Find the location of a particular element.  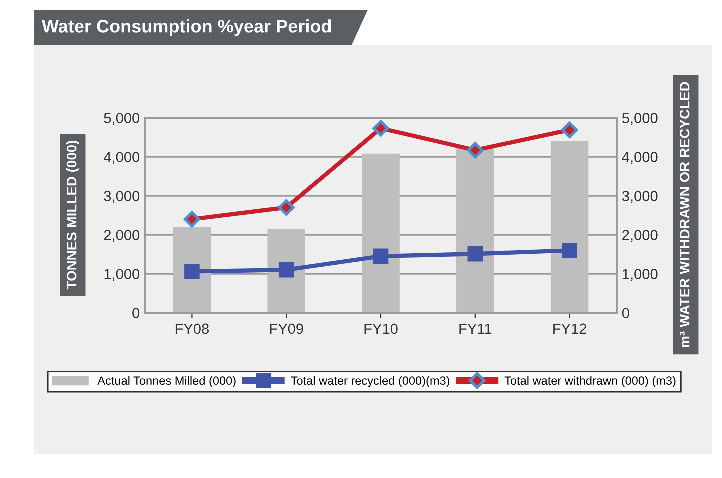

y-tick-label: 3,000 is located at coordinates (122, 197).